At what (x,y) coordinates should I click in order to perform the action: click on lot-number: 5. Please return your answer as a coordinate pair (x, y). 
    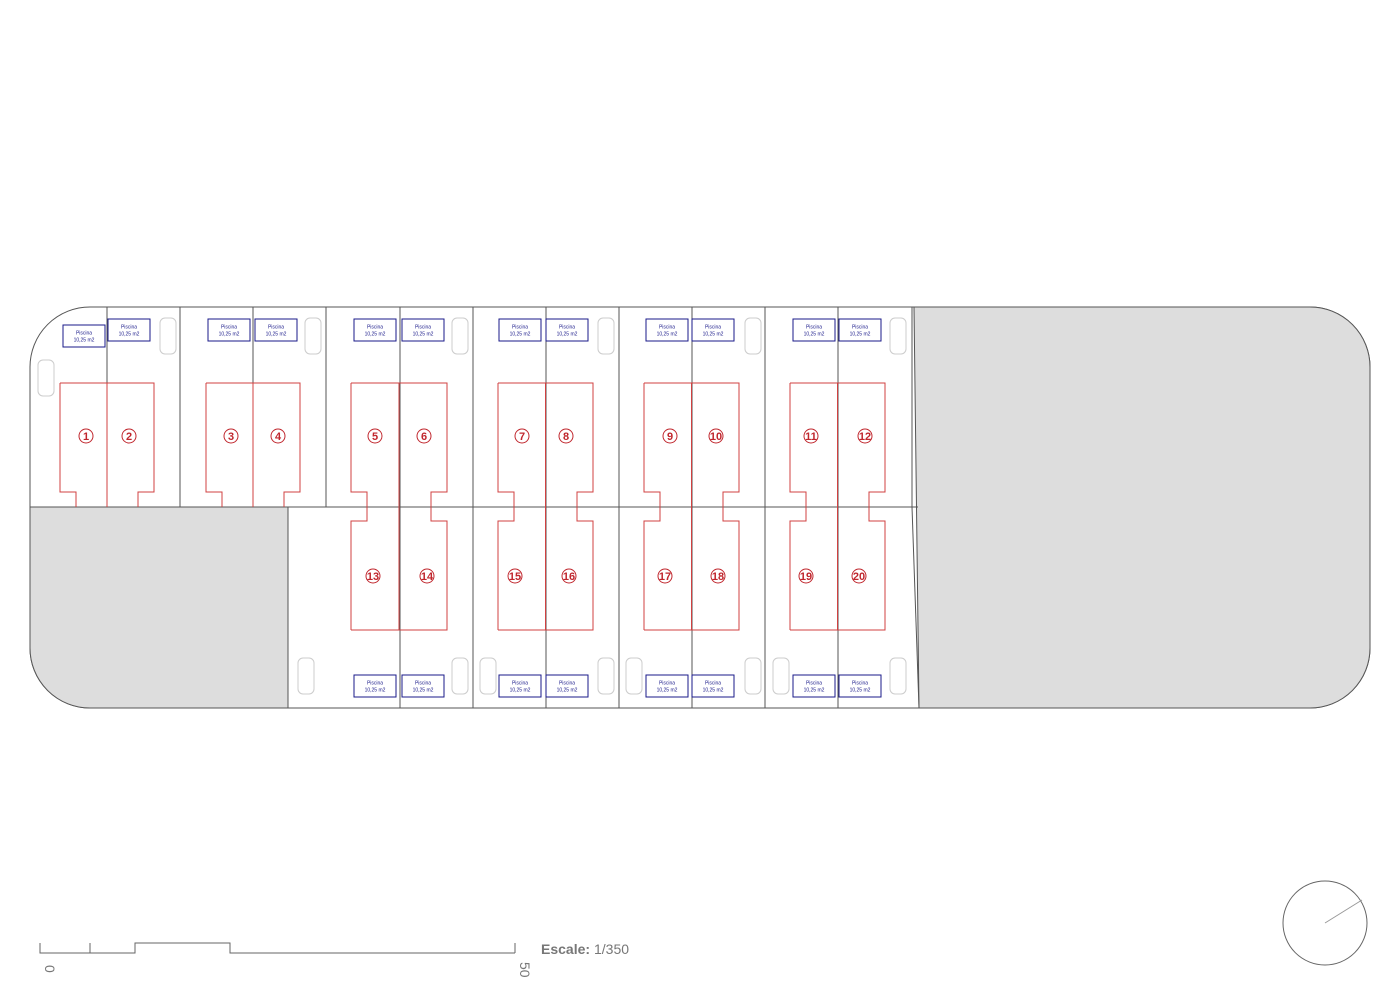
    Looking at the image, I should click on (375, 437).